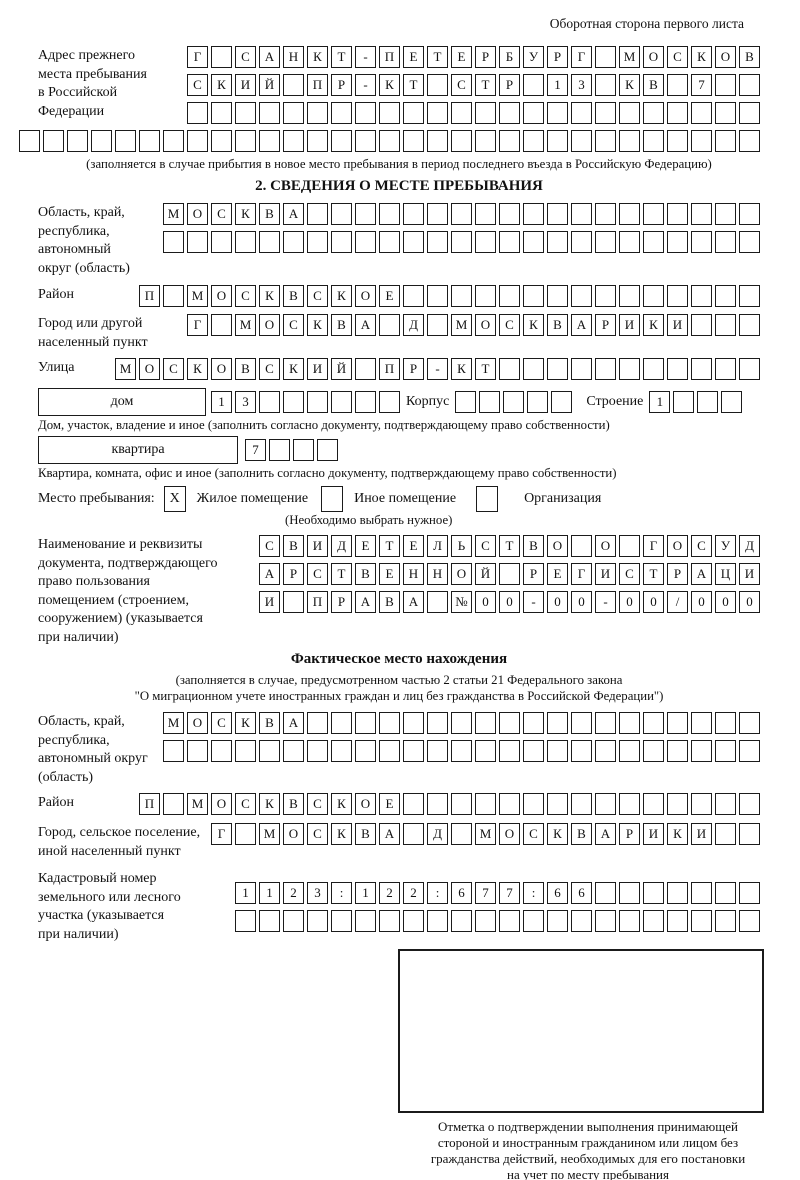 This screenshot has width=800, height=1180. Describe the element at coordinates (557, 85) in the screenshot. I see `char-cell: 1` at that location.